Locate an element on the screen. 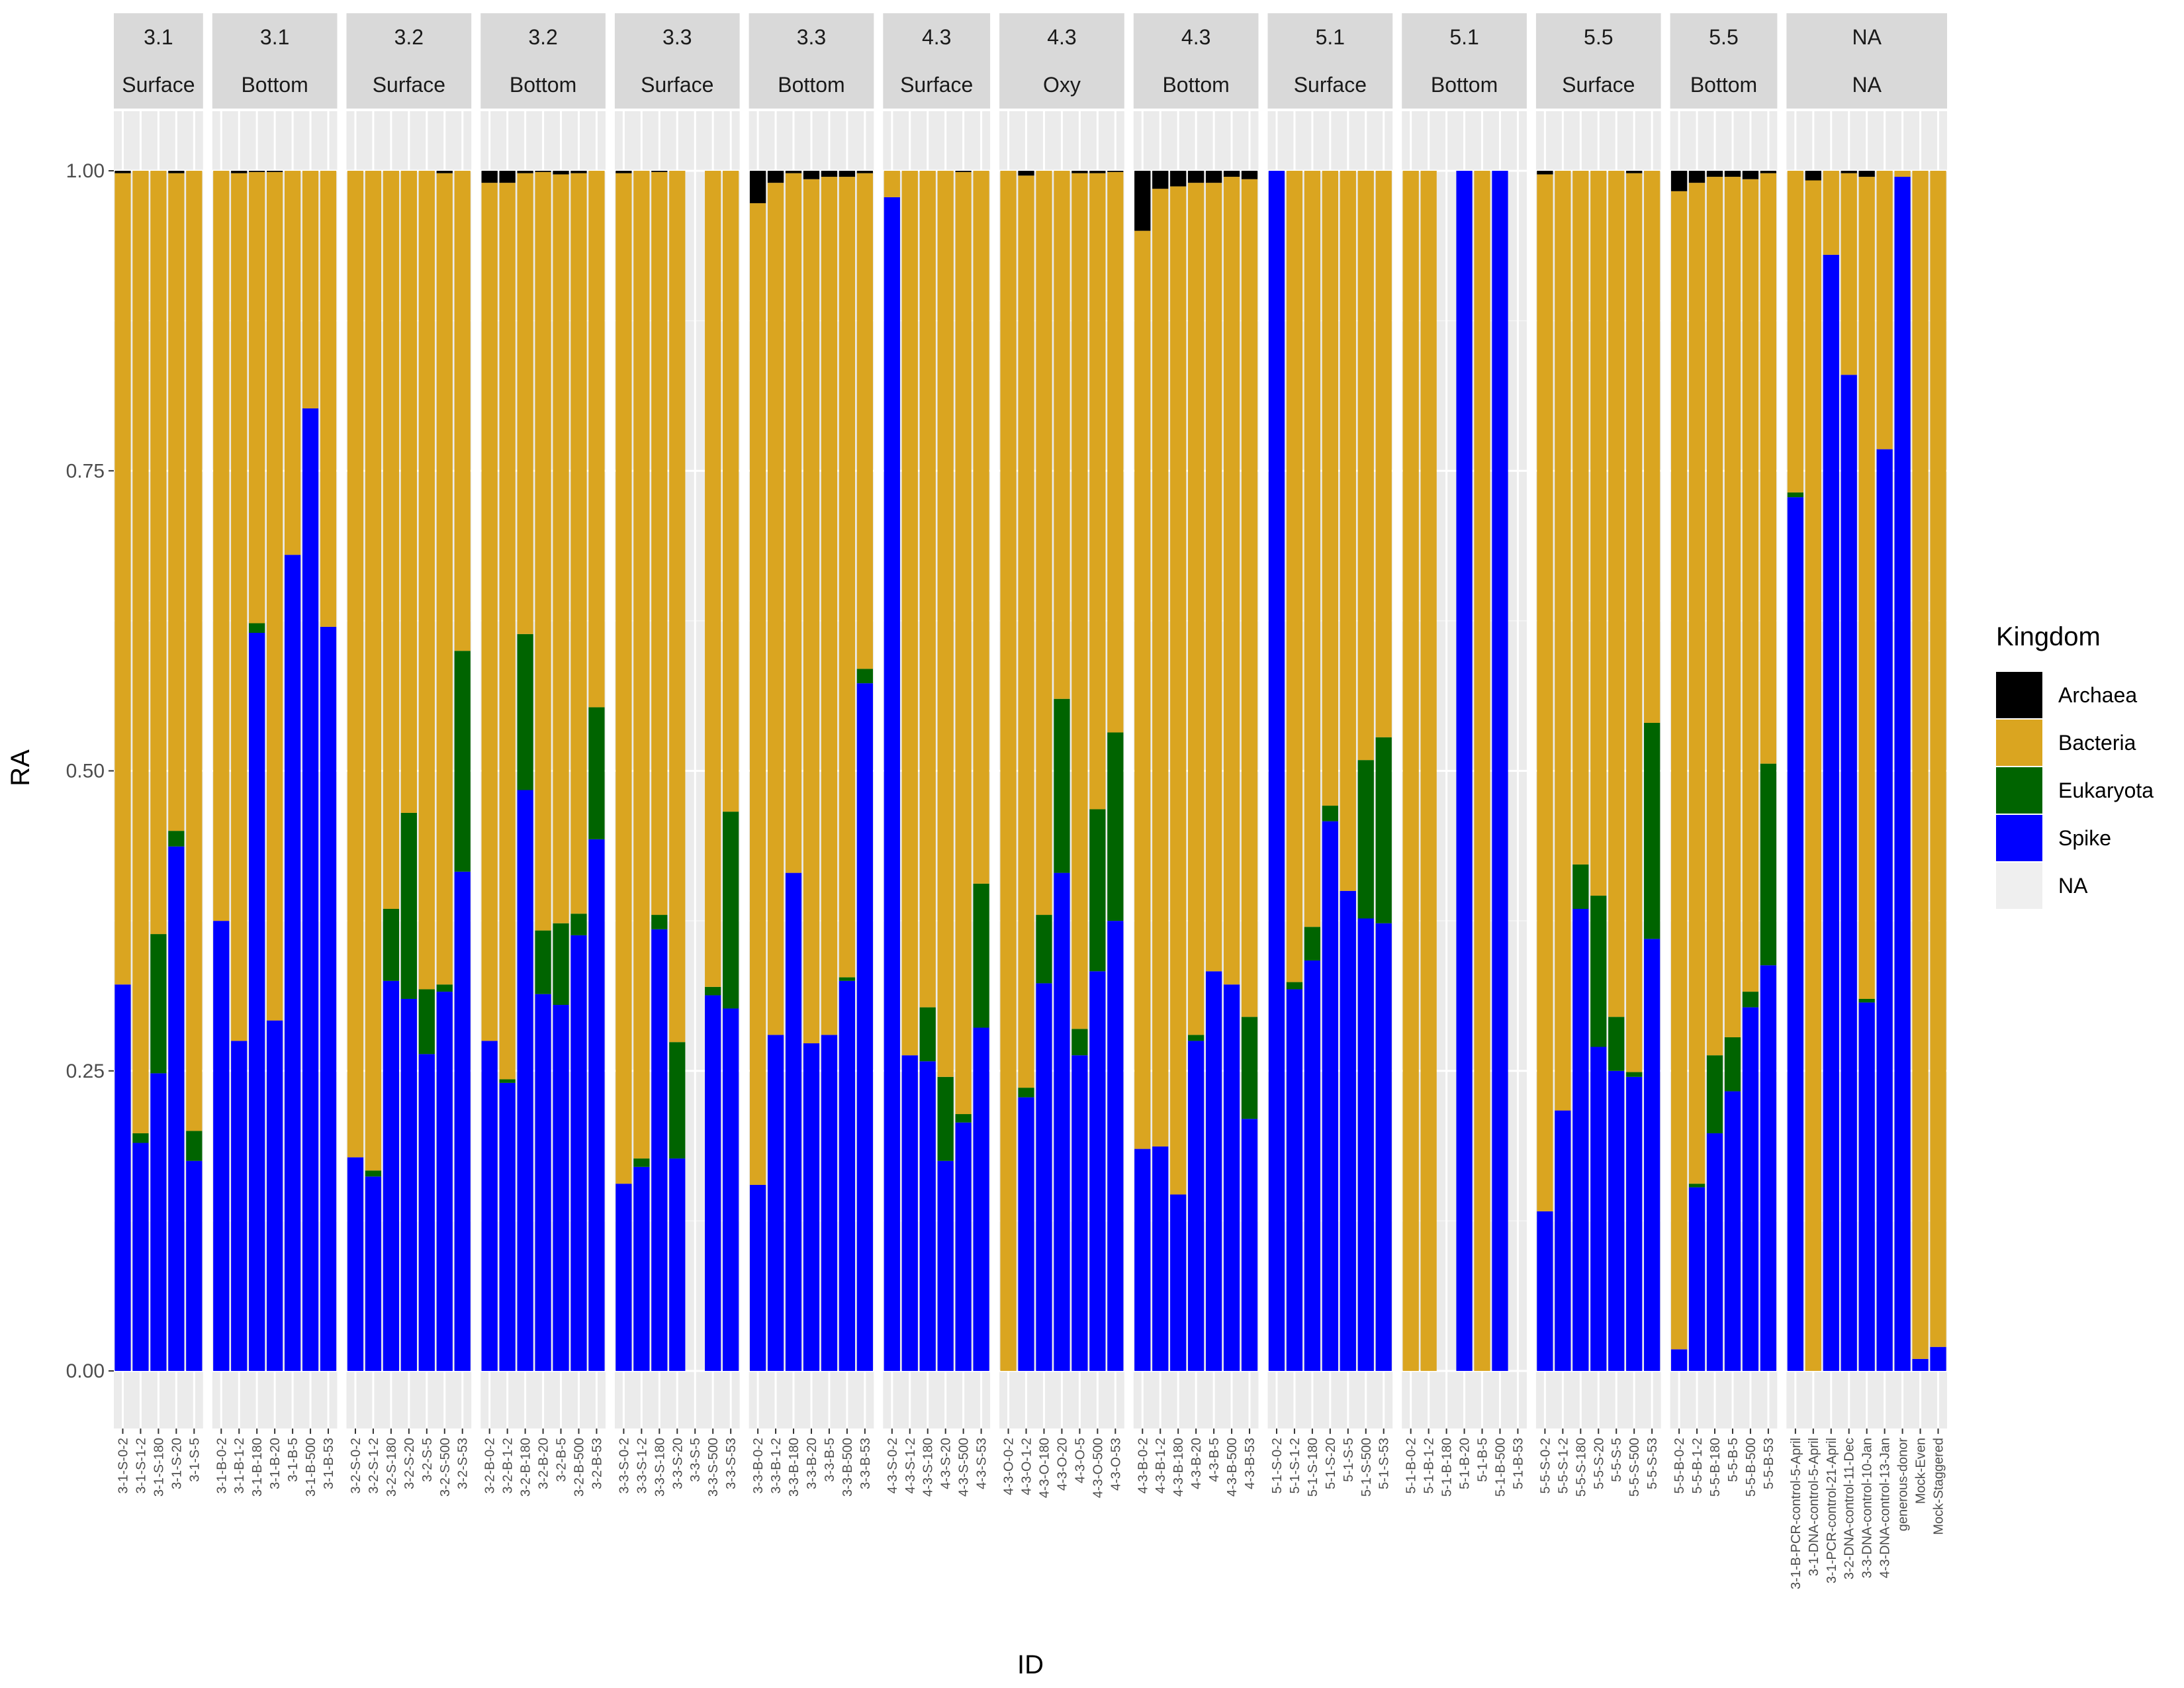 This screenshot has height=1688, width=2184. x-tick-label: 3-3-S-1-2 is located at coordinates (642, 1465).